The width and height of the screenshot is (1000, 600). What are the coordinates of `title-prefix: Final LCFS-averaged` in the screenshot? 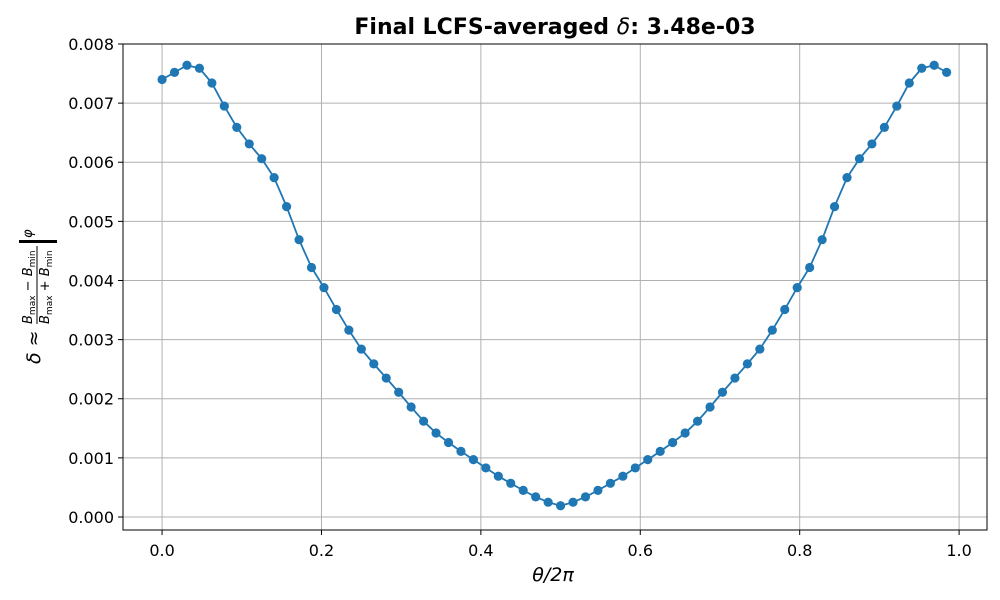 It's located at (485, 27).